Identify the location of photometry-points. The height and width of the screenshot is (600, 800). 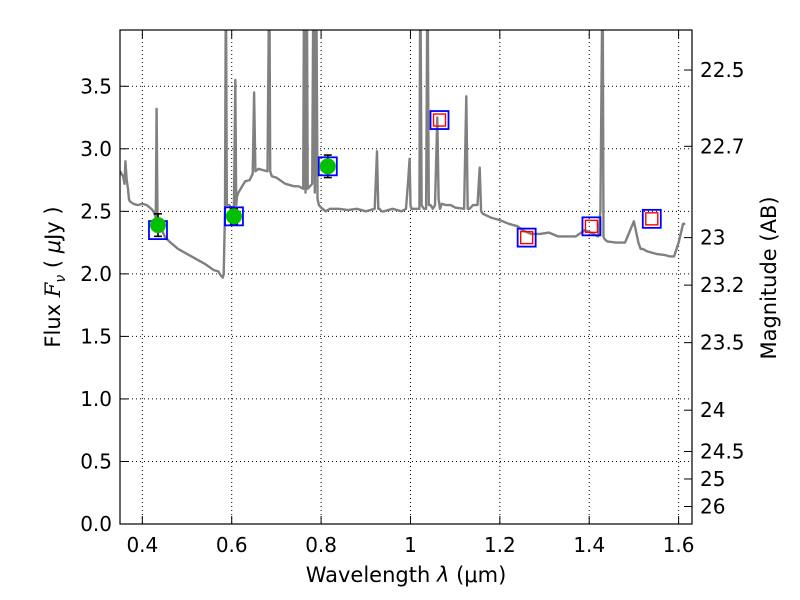
(405, 179).